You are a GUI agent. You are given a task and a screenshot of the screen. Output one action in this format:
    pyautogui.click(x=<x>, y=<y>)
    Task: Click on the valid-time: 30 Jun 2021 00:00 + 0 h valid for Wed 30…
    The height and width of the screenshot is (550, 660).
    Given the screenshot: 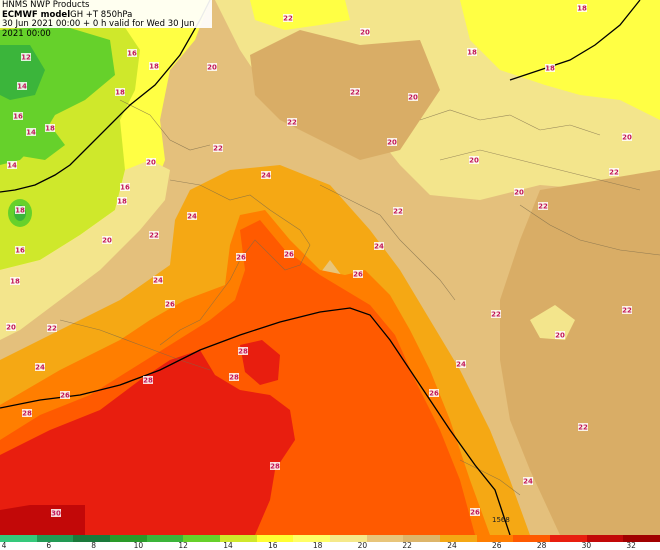 What is the action you would take?
    pyautogui.click(x=98, y=29)
    